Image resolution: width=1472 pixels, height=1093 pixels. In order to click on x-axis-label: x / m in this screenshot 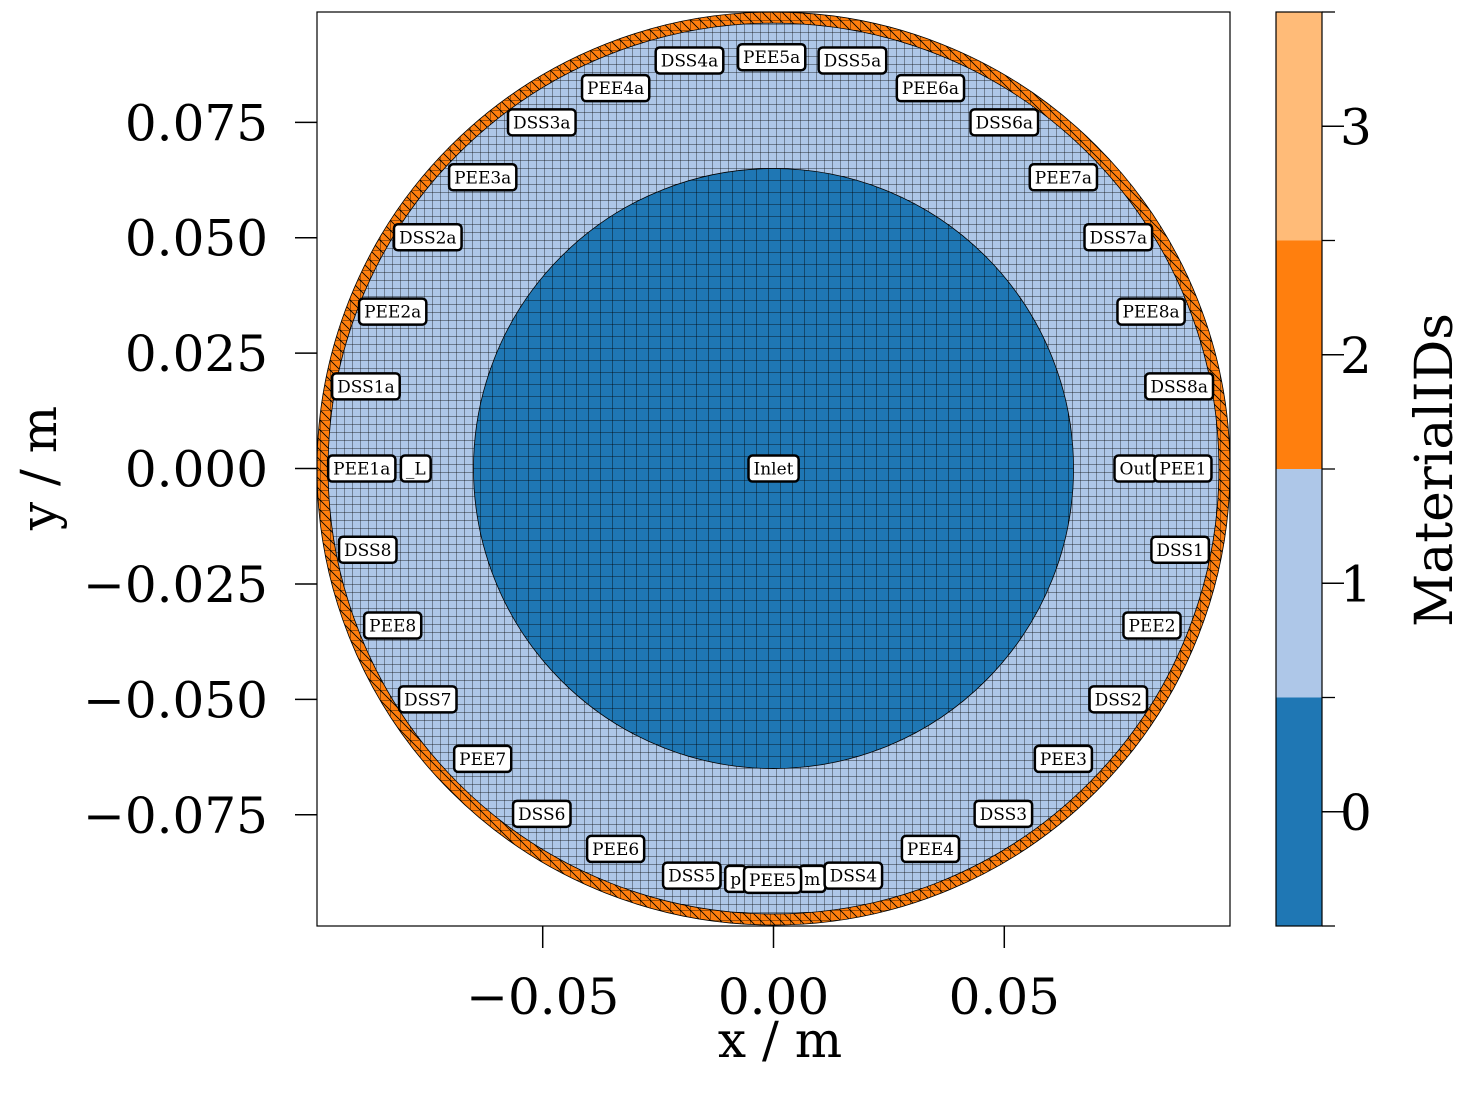, I will do `click(780, 1040)`.